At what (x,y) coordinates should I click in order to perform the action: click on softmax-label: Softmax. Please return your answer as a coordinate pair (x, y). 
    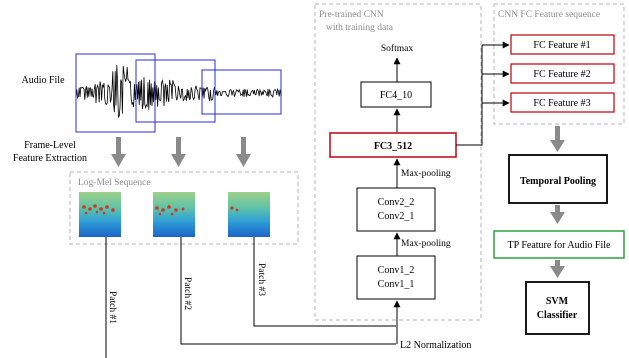
    Looking at the image, I should click on (397, 48).